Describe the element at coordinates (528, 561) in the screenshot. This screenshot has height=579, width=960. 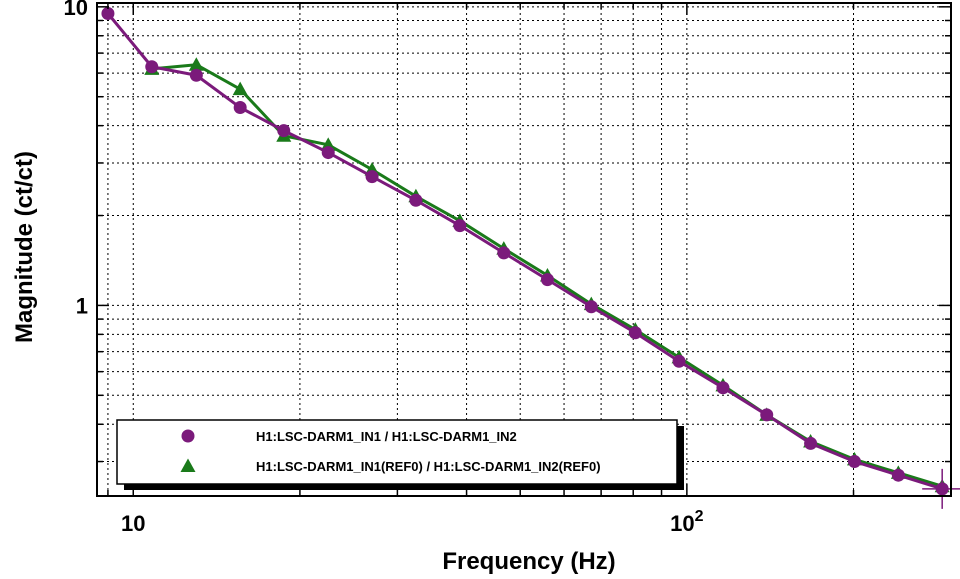
I see `x-axis-title: Frequency (Hz)` at that location.